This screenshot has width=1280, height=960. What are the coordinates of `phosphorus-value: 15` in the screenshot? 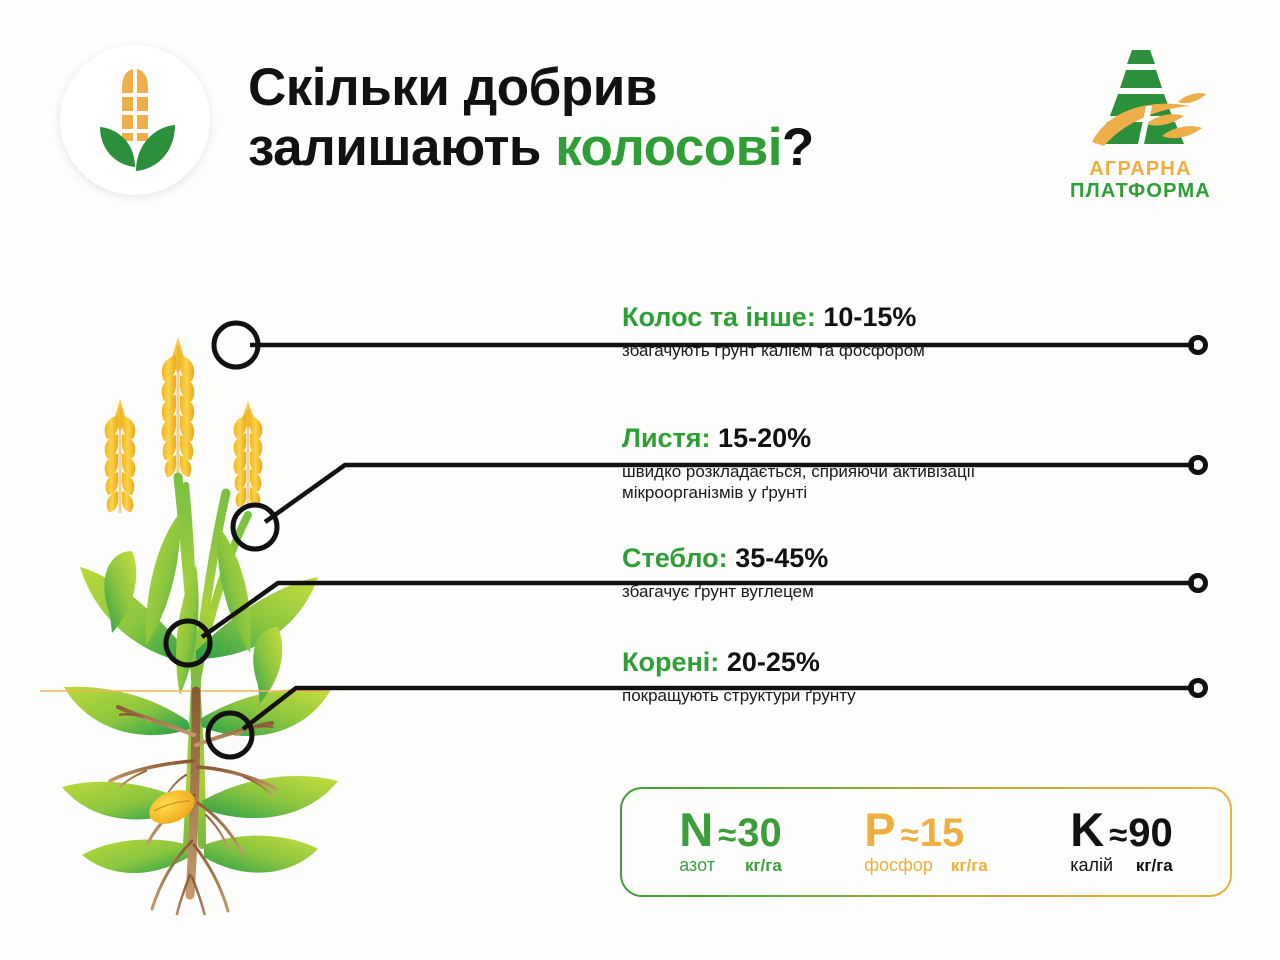 It's located at (942, 833).